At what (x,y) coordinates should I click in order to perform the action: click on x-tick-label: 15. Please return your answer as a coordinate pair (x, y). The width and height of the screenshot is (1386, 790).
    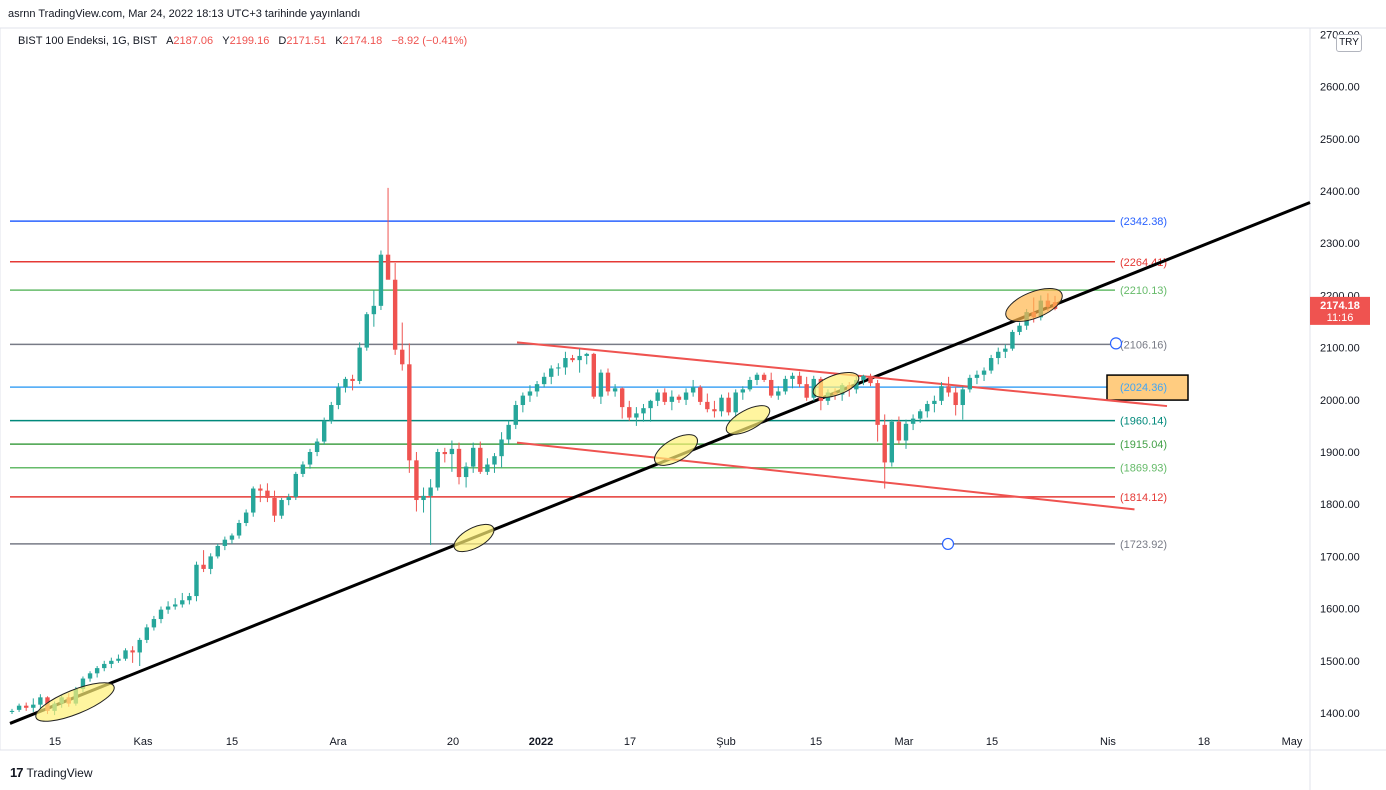
    Looking at the image, I should click on (232, 742).